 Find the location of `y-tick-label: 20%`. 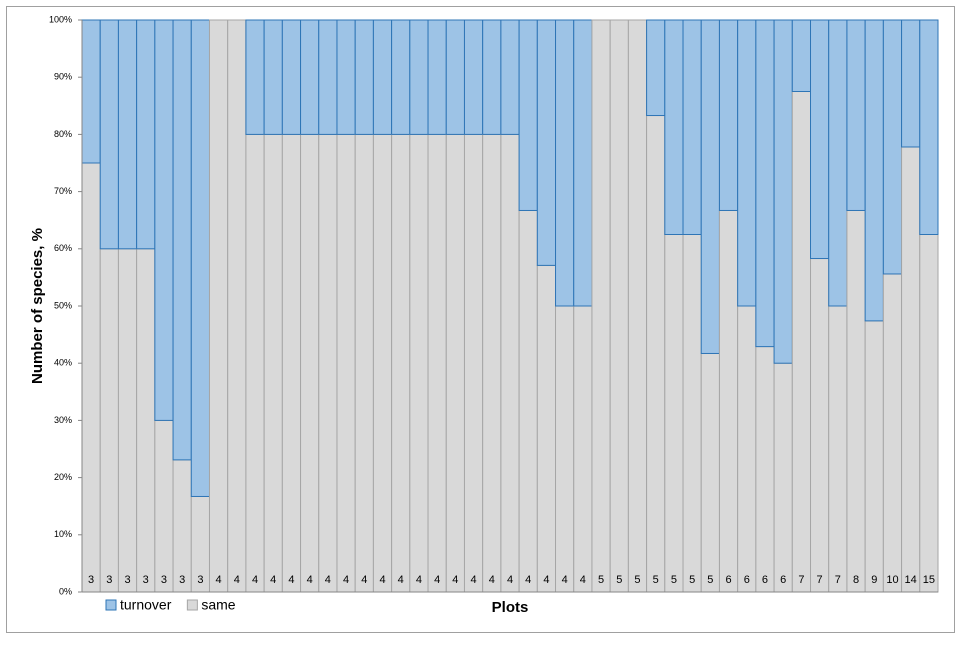

y-tick-label: 20% is located at coordinates (63, 477).